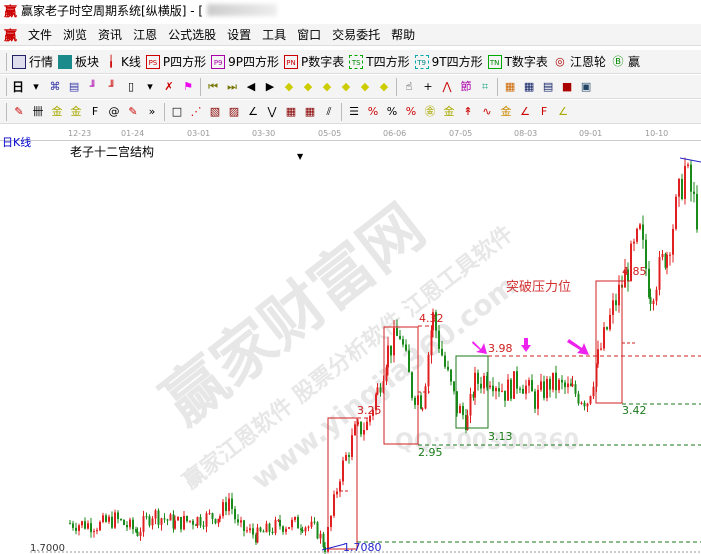 This screenshot has width=701, height=554. I want to click on save-icon: ■, so click(567, 86).